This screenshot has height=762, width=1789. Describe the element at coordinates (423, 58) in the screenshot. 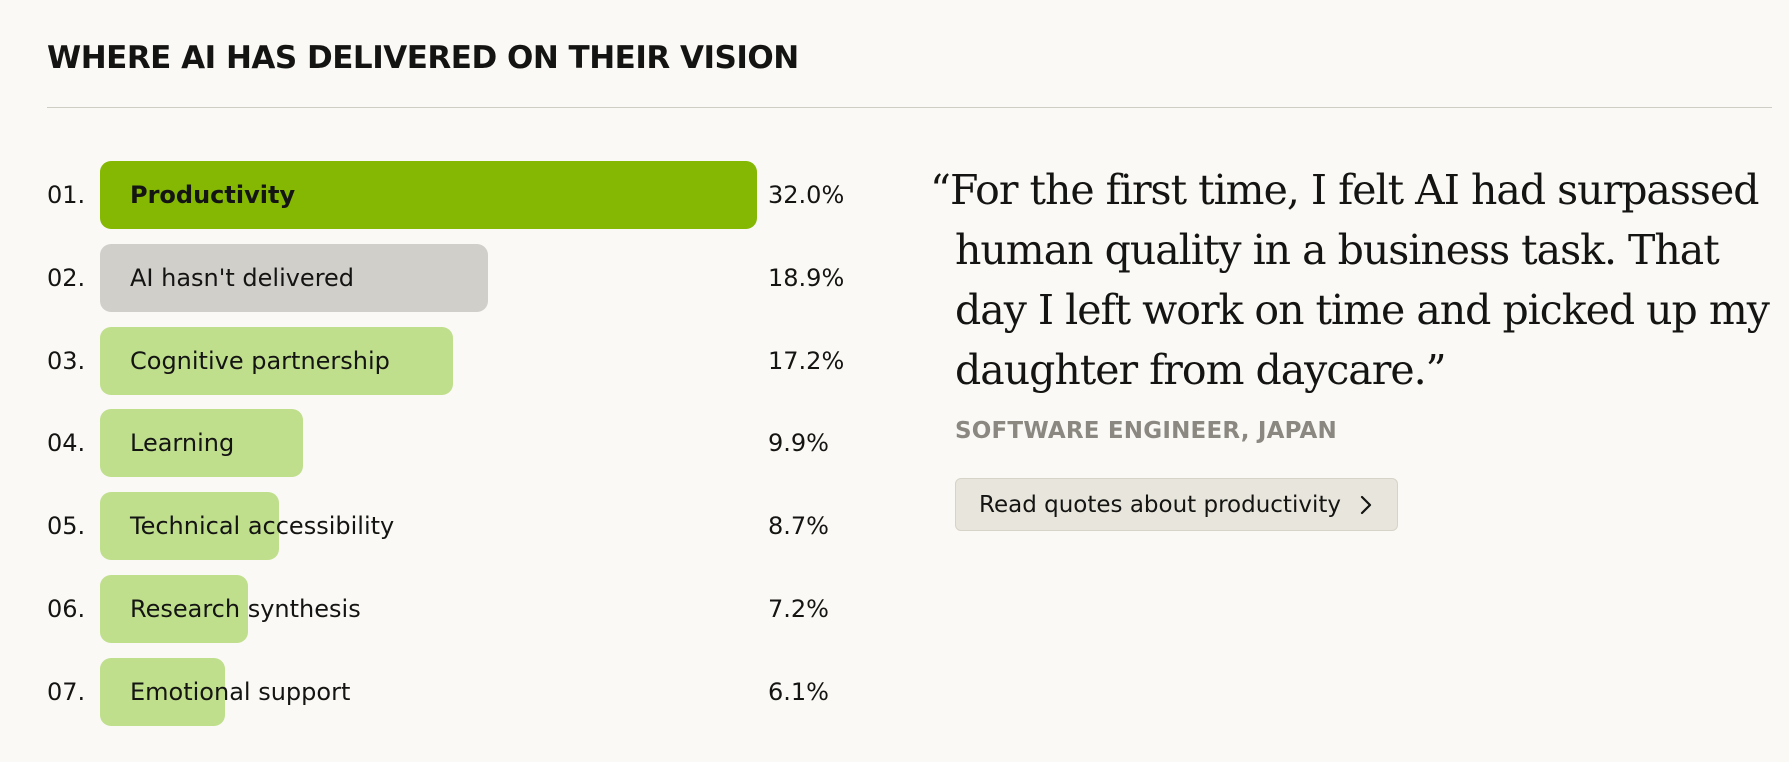

I see `section-title: WHERE AI HAS DELIVERED ON THEIR VISION` at that location.